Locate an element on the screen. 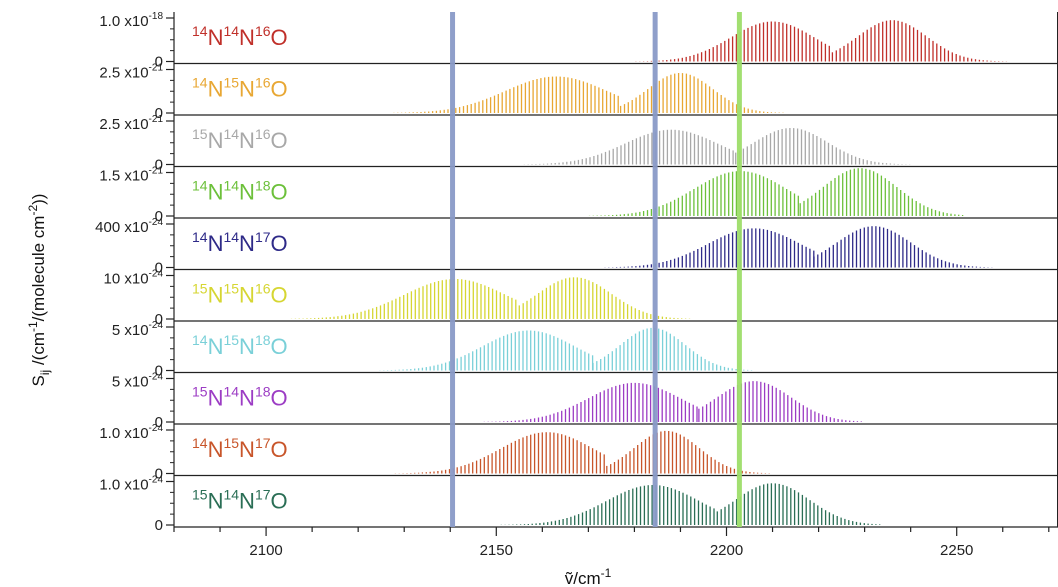  y-tick-label-max: 10 x10⁻²⁴ is located at coordinates (134, 278).